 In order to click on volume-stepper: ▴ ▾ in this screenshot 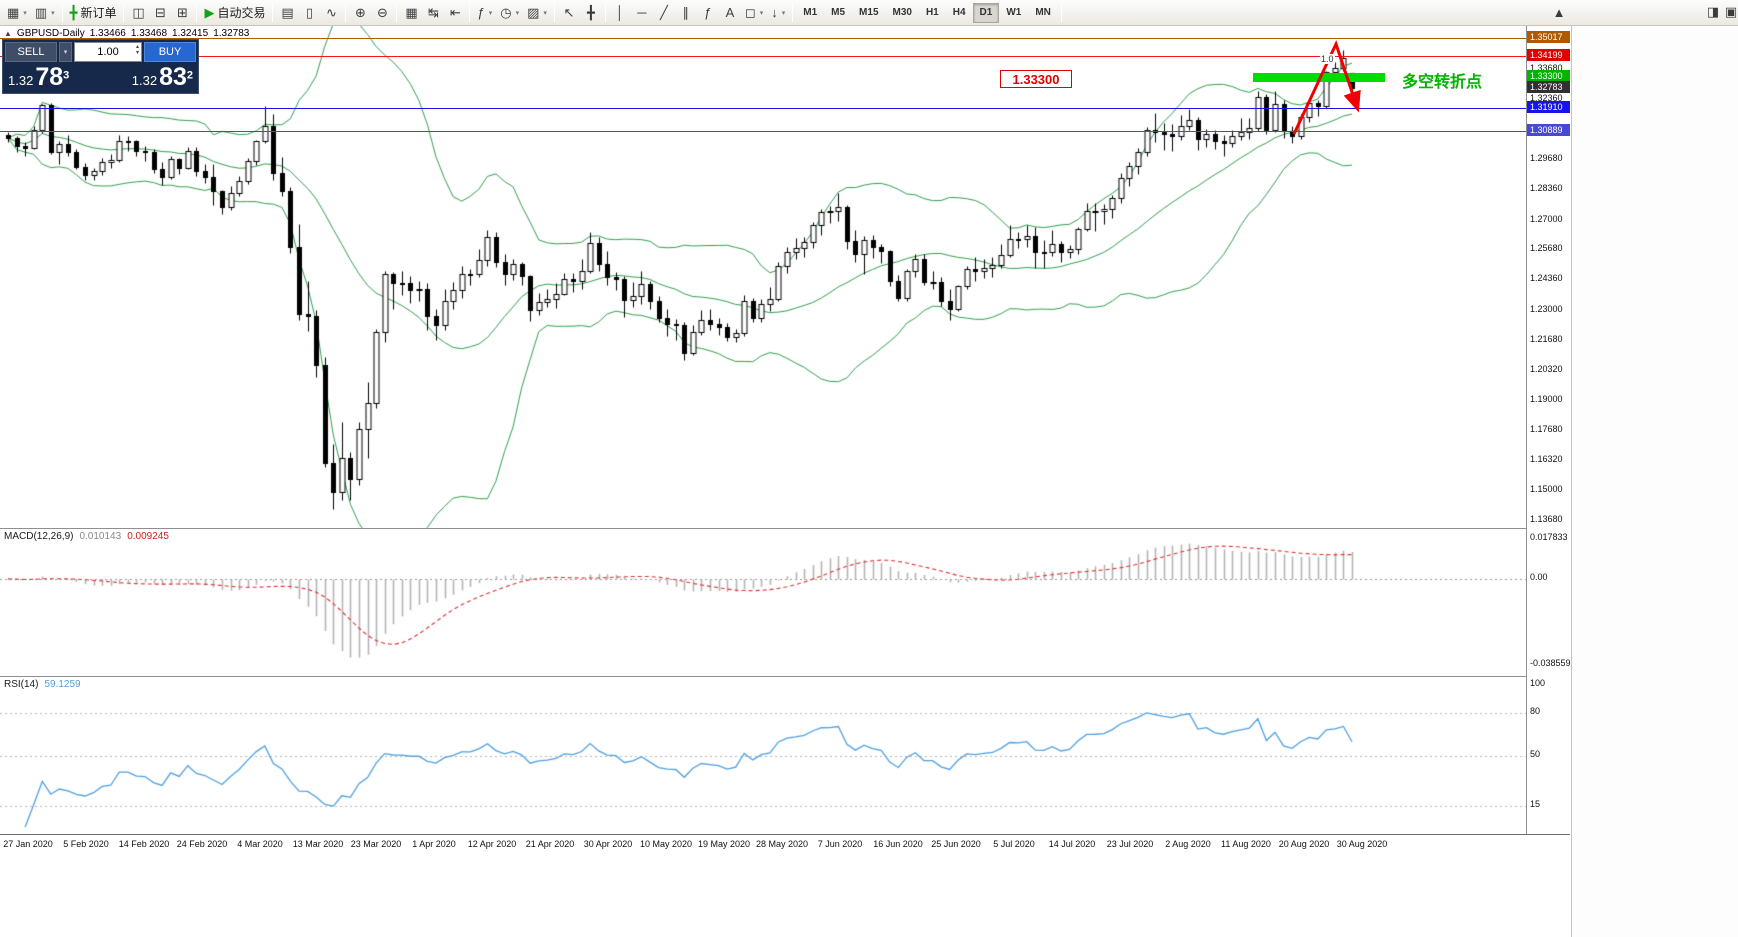, I will do `click(137, 50)`.